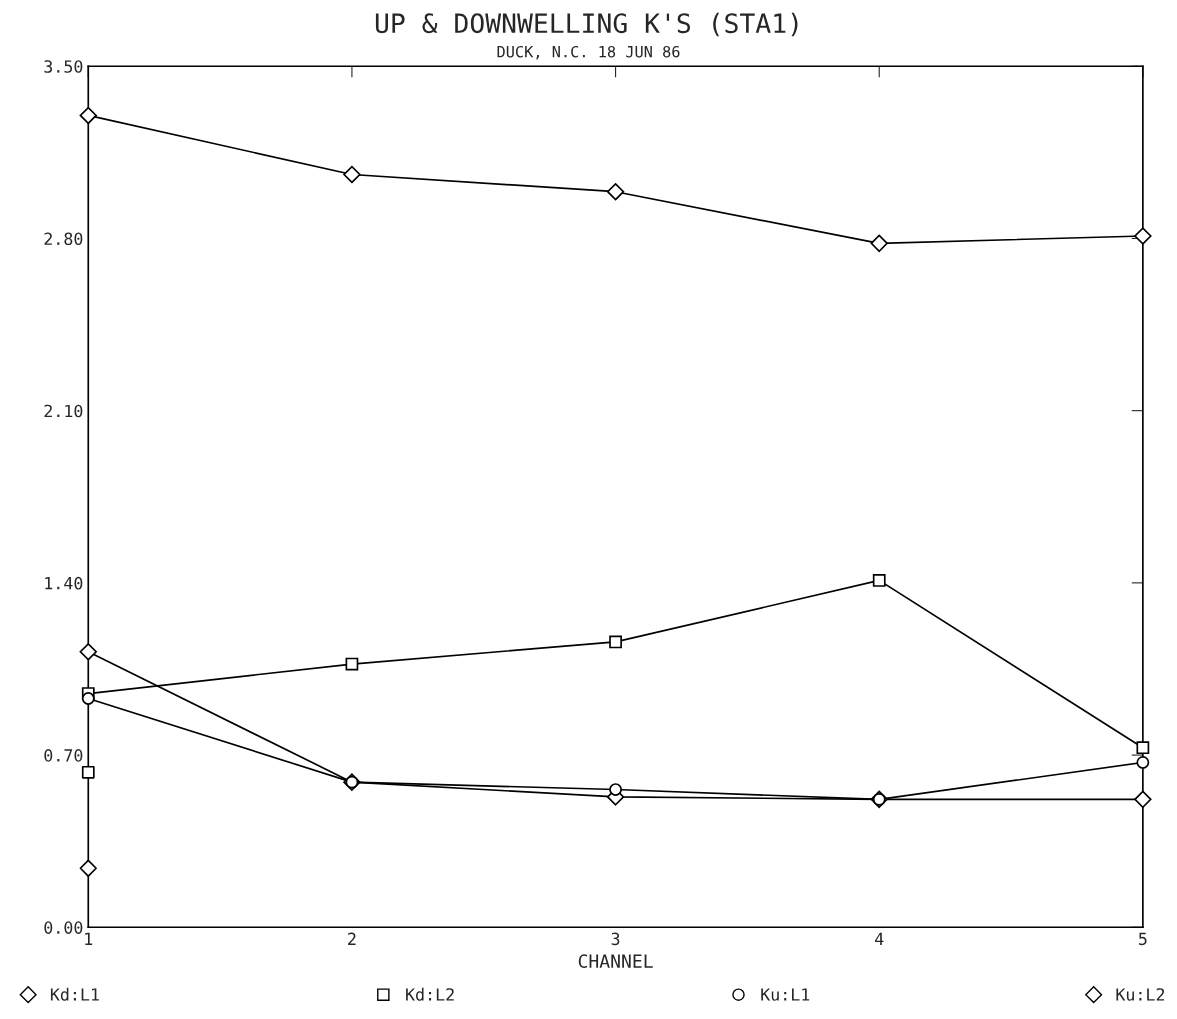 Image resolution: width=1177 pixels, height=1019 pixels. What do you see at coordinates (64, 583) in the screenshot?
I see `y-tick-label: 1.40` at bounding box center [64, 583].